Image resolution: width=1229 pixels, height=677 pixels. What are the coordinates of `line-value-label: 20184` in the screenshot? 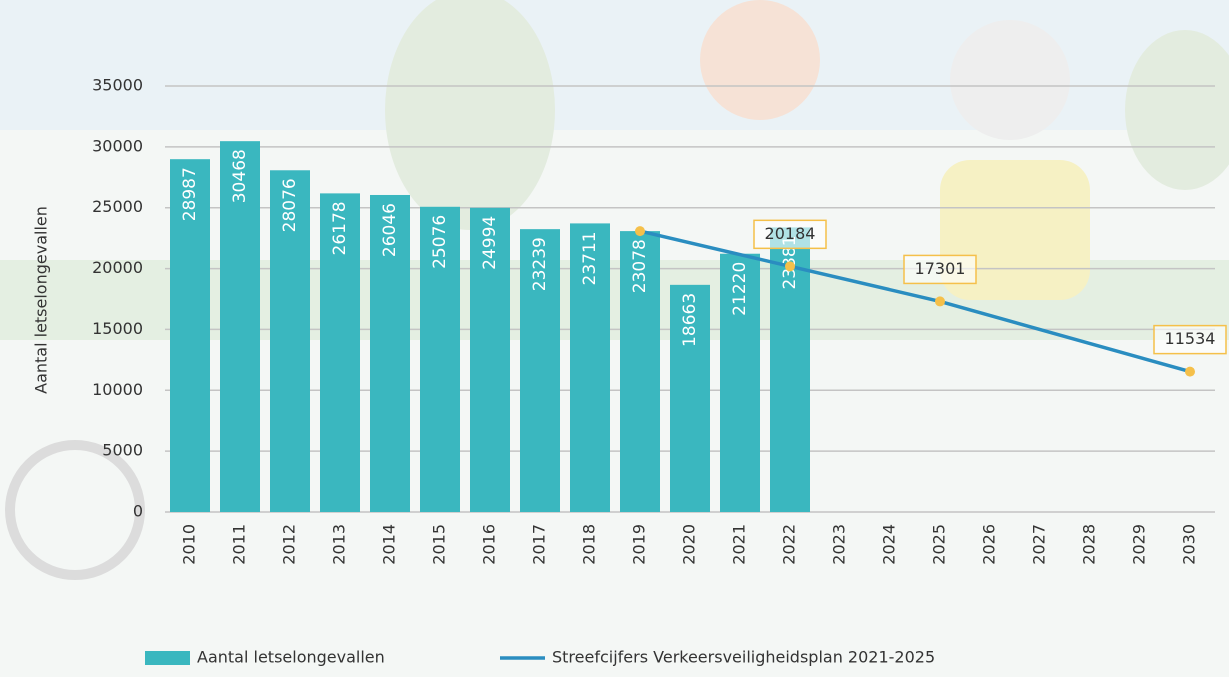 It's located at (790, 233).